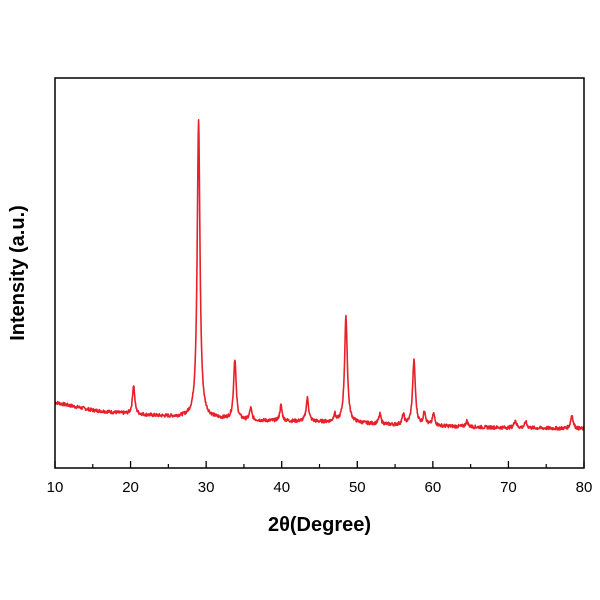 The image size is (600, 600). Describe the element at coordinates (206, 487) in the screenshot. I see `x-tick-label: 30` at that location.